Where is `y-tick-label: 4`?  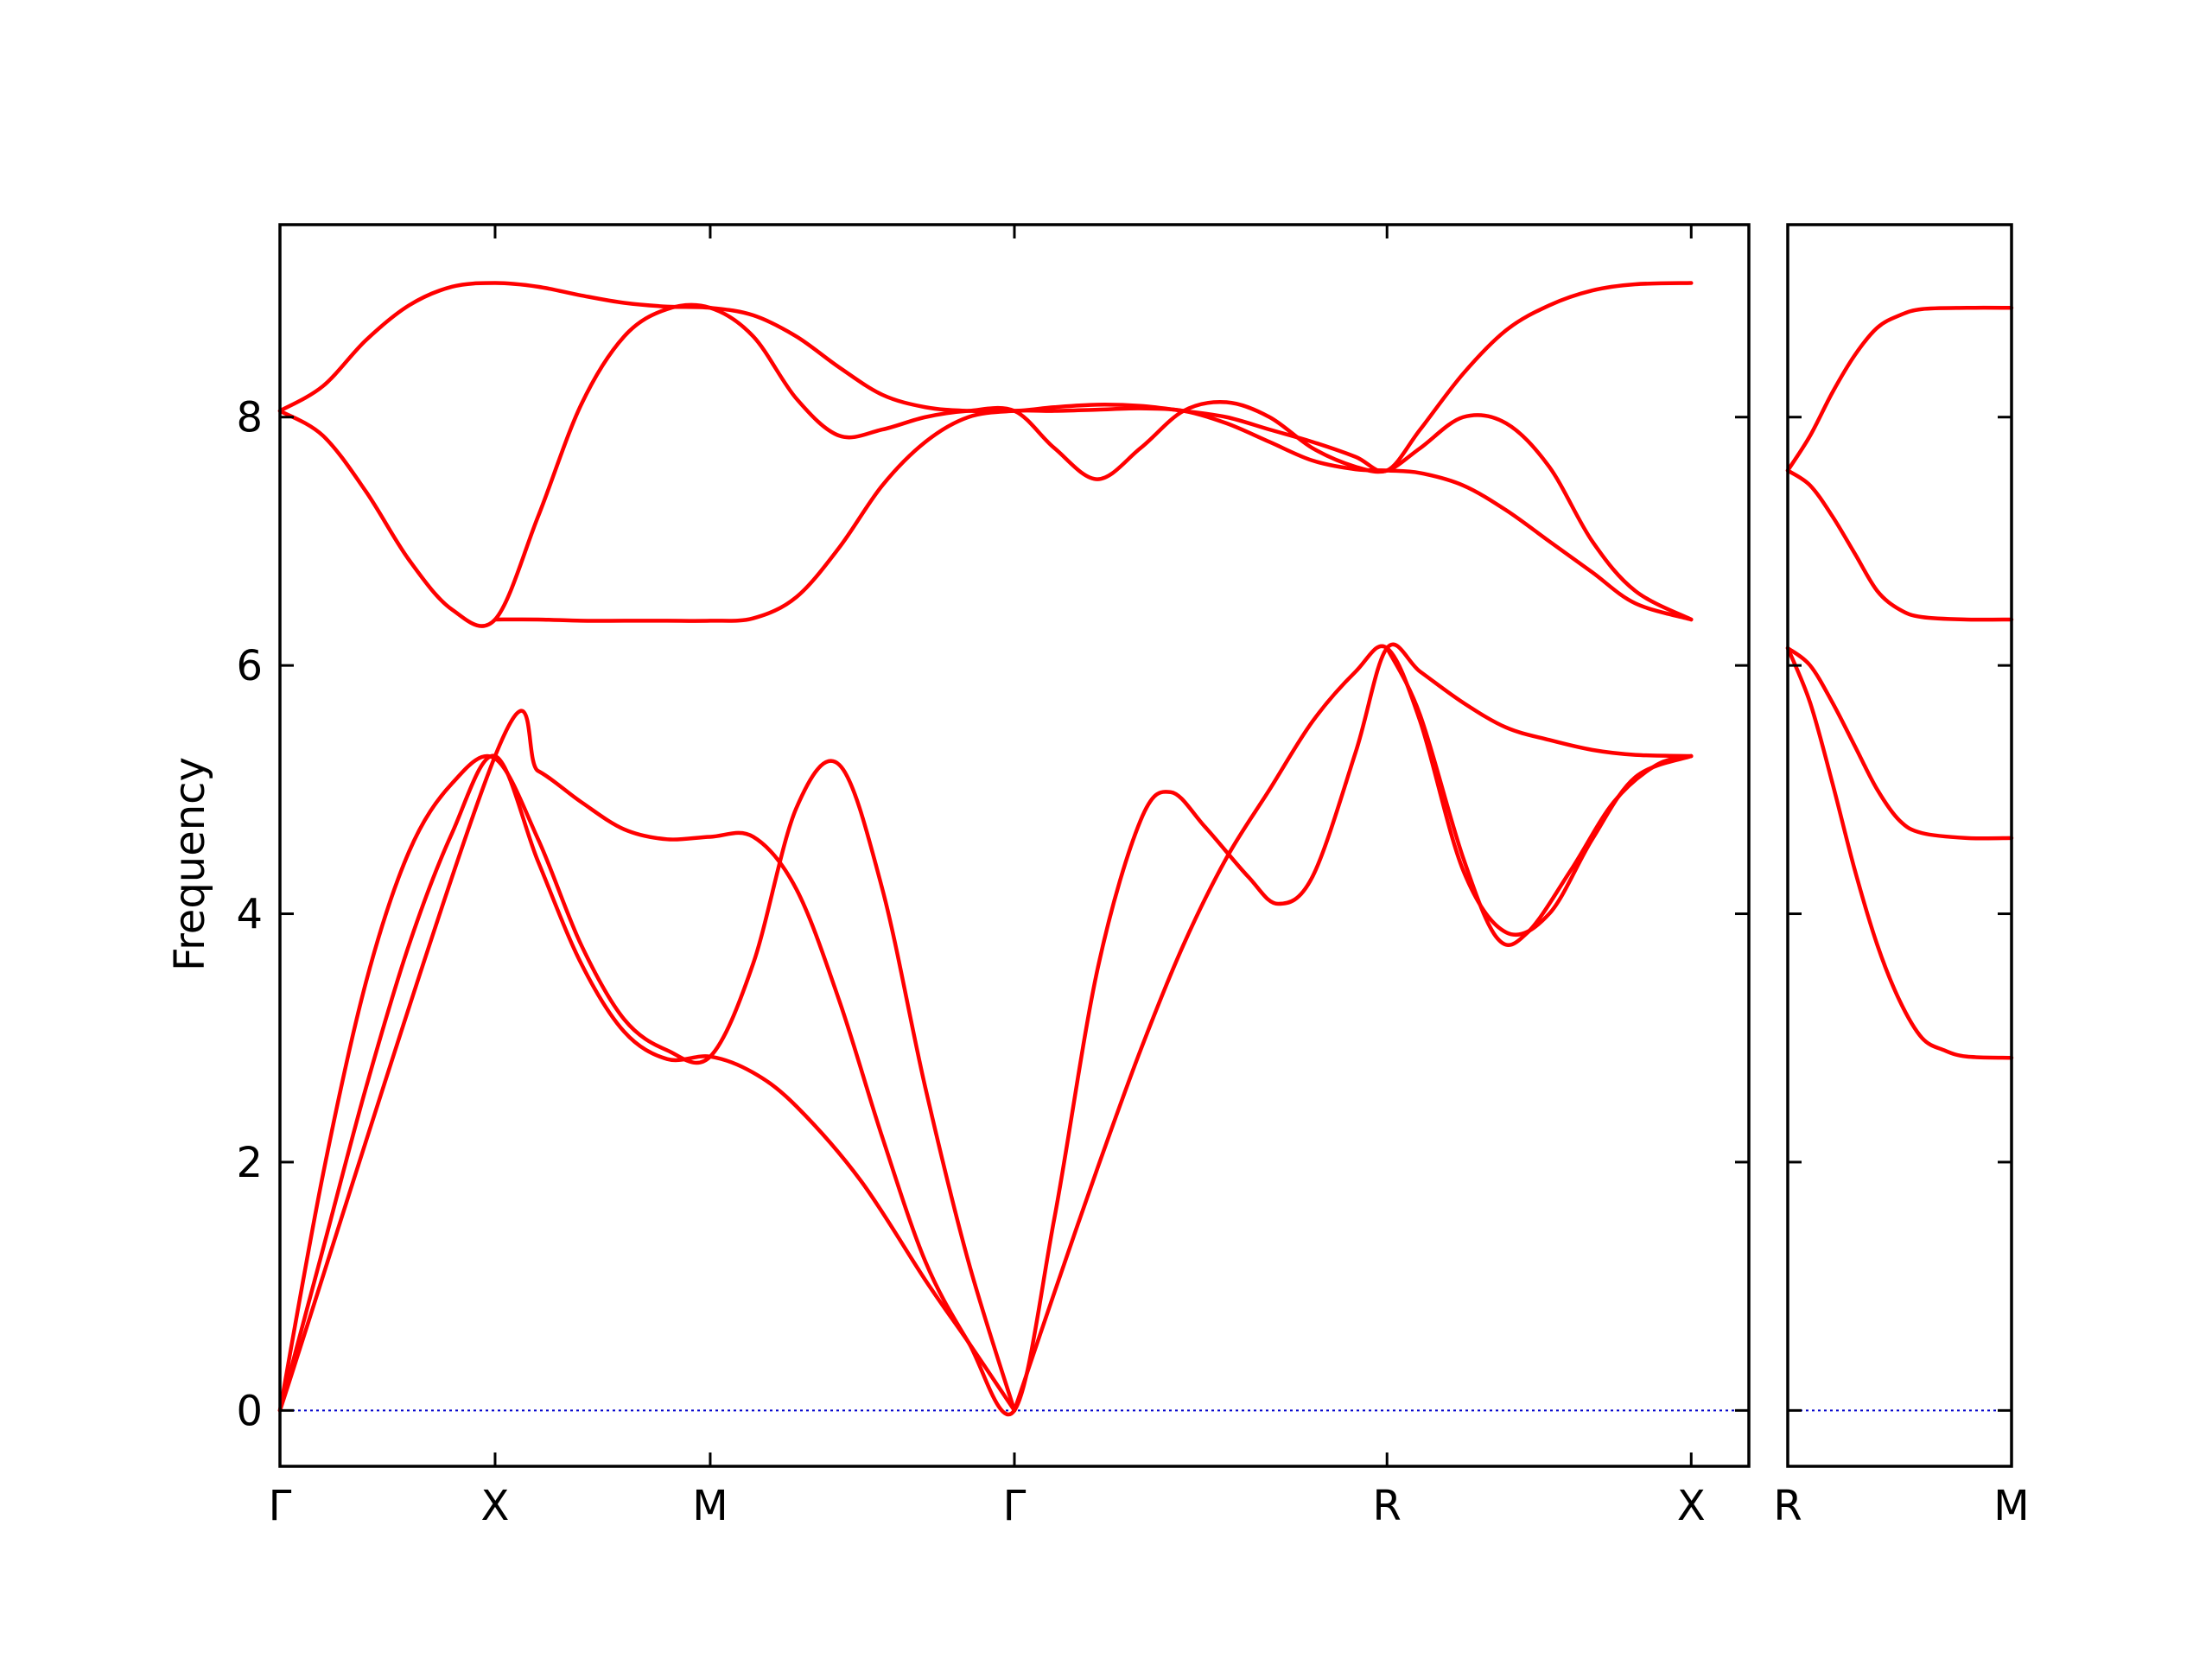 y-tick-label: 4 is located at coordinates (249, 915).